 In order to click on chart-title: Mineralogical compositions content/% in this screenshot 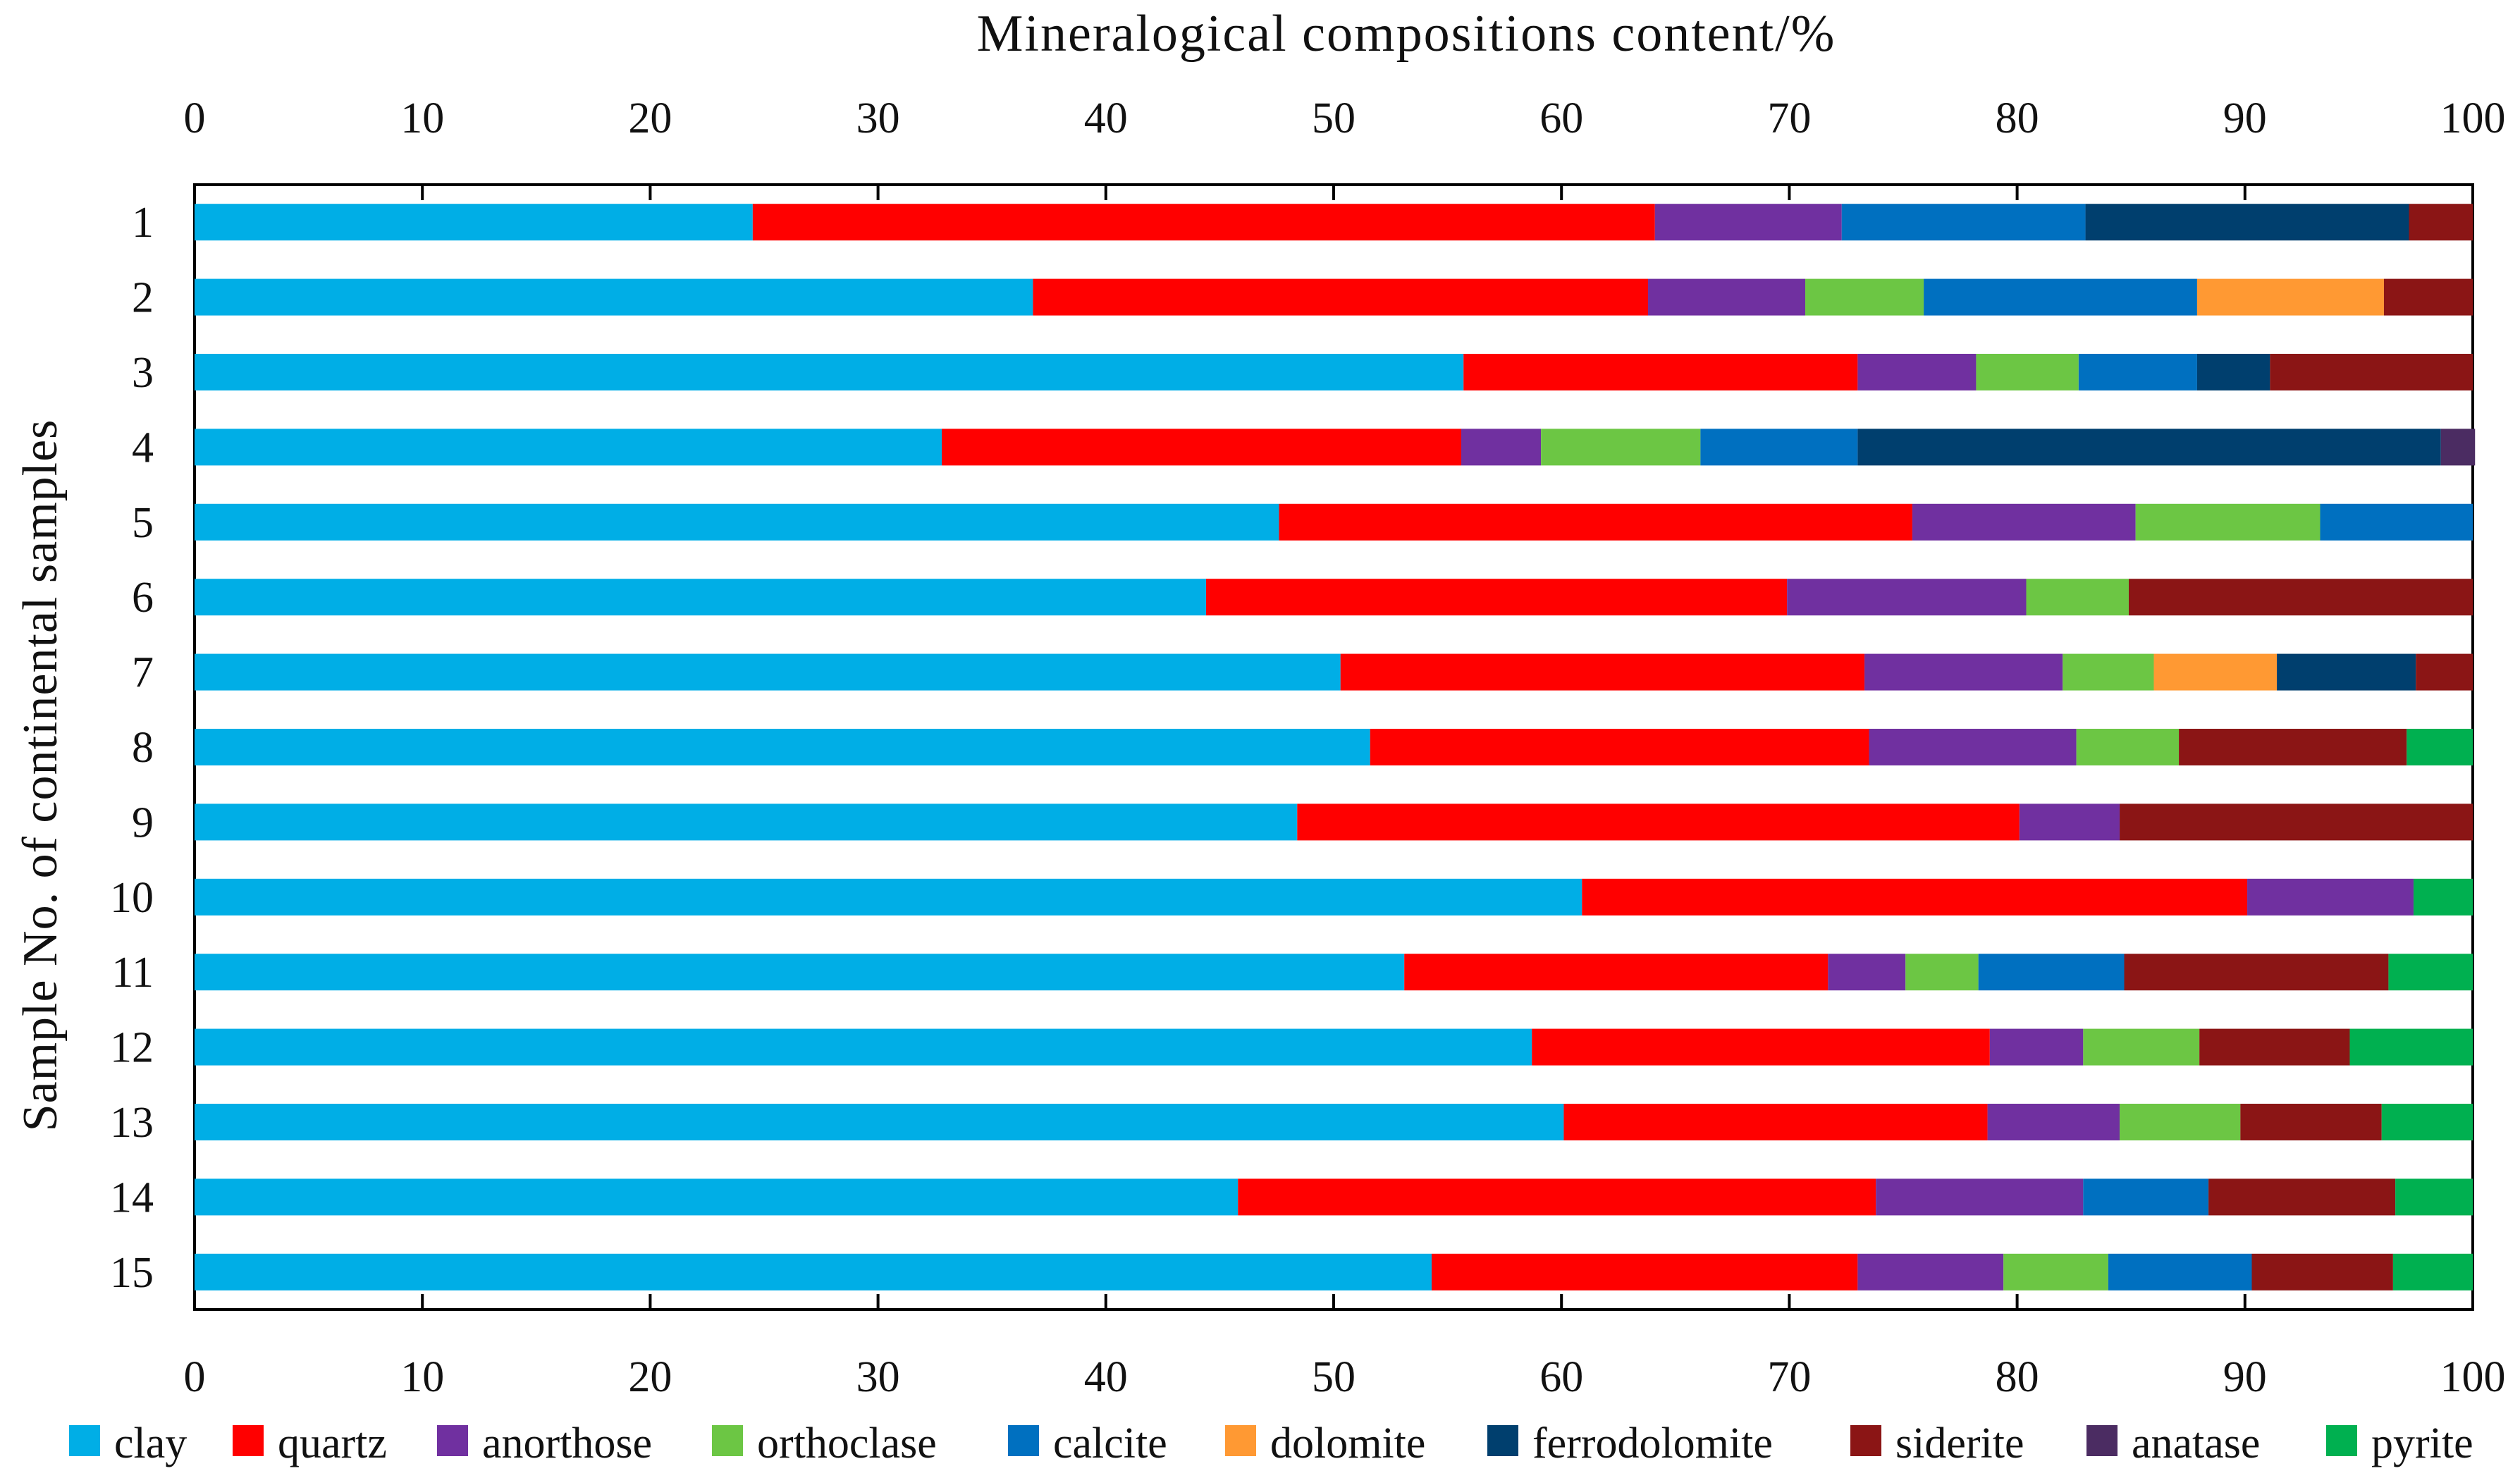, I will do `click(1406, 34)`.